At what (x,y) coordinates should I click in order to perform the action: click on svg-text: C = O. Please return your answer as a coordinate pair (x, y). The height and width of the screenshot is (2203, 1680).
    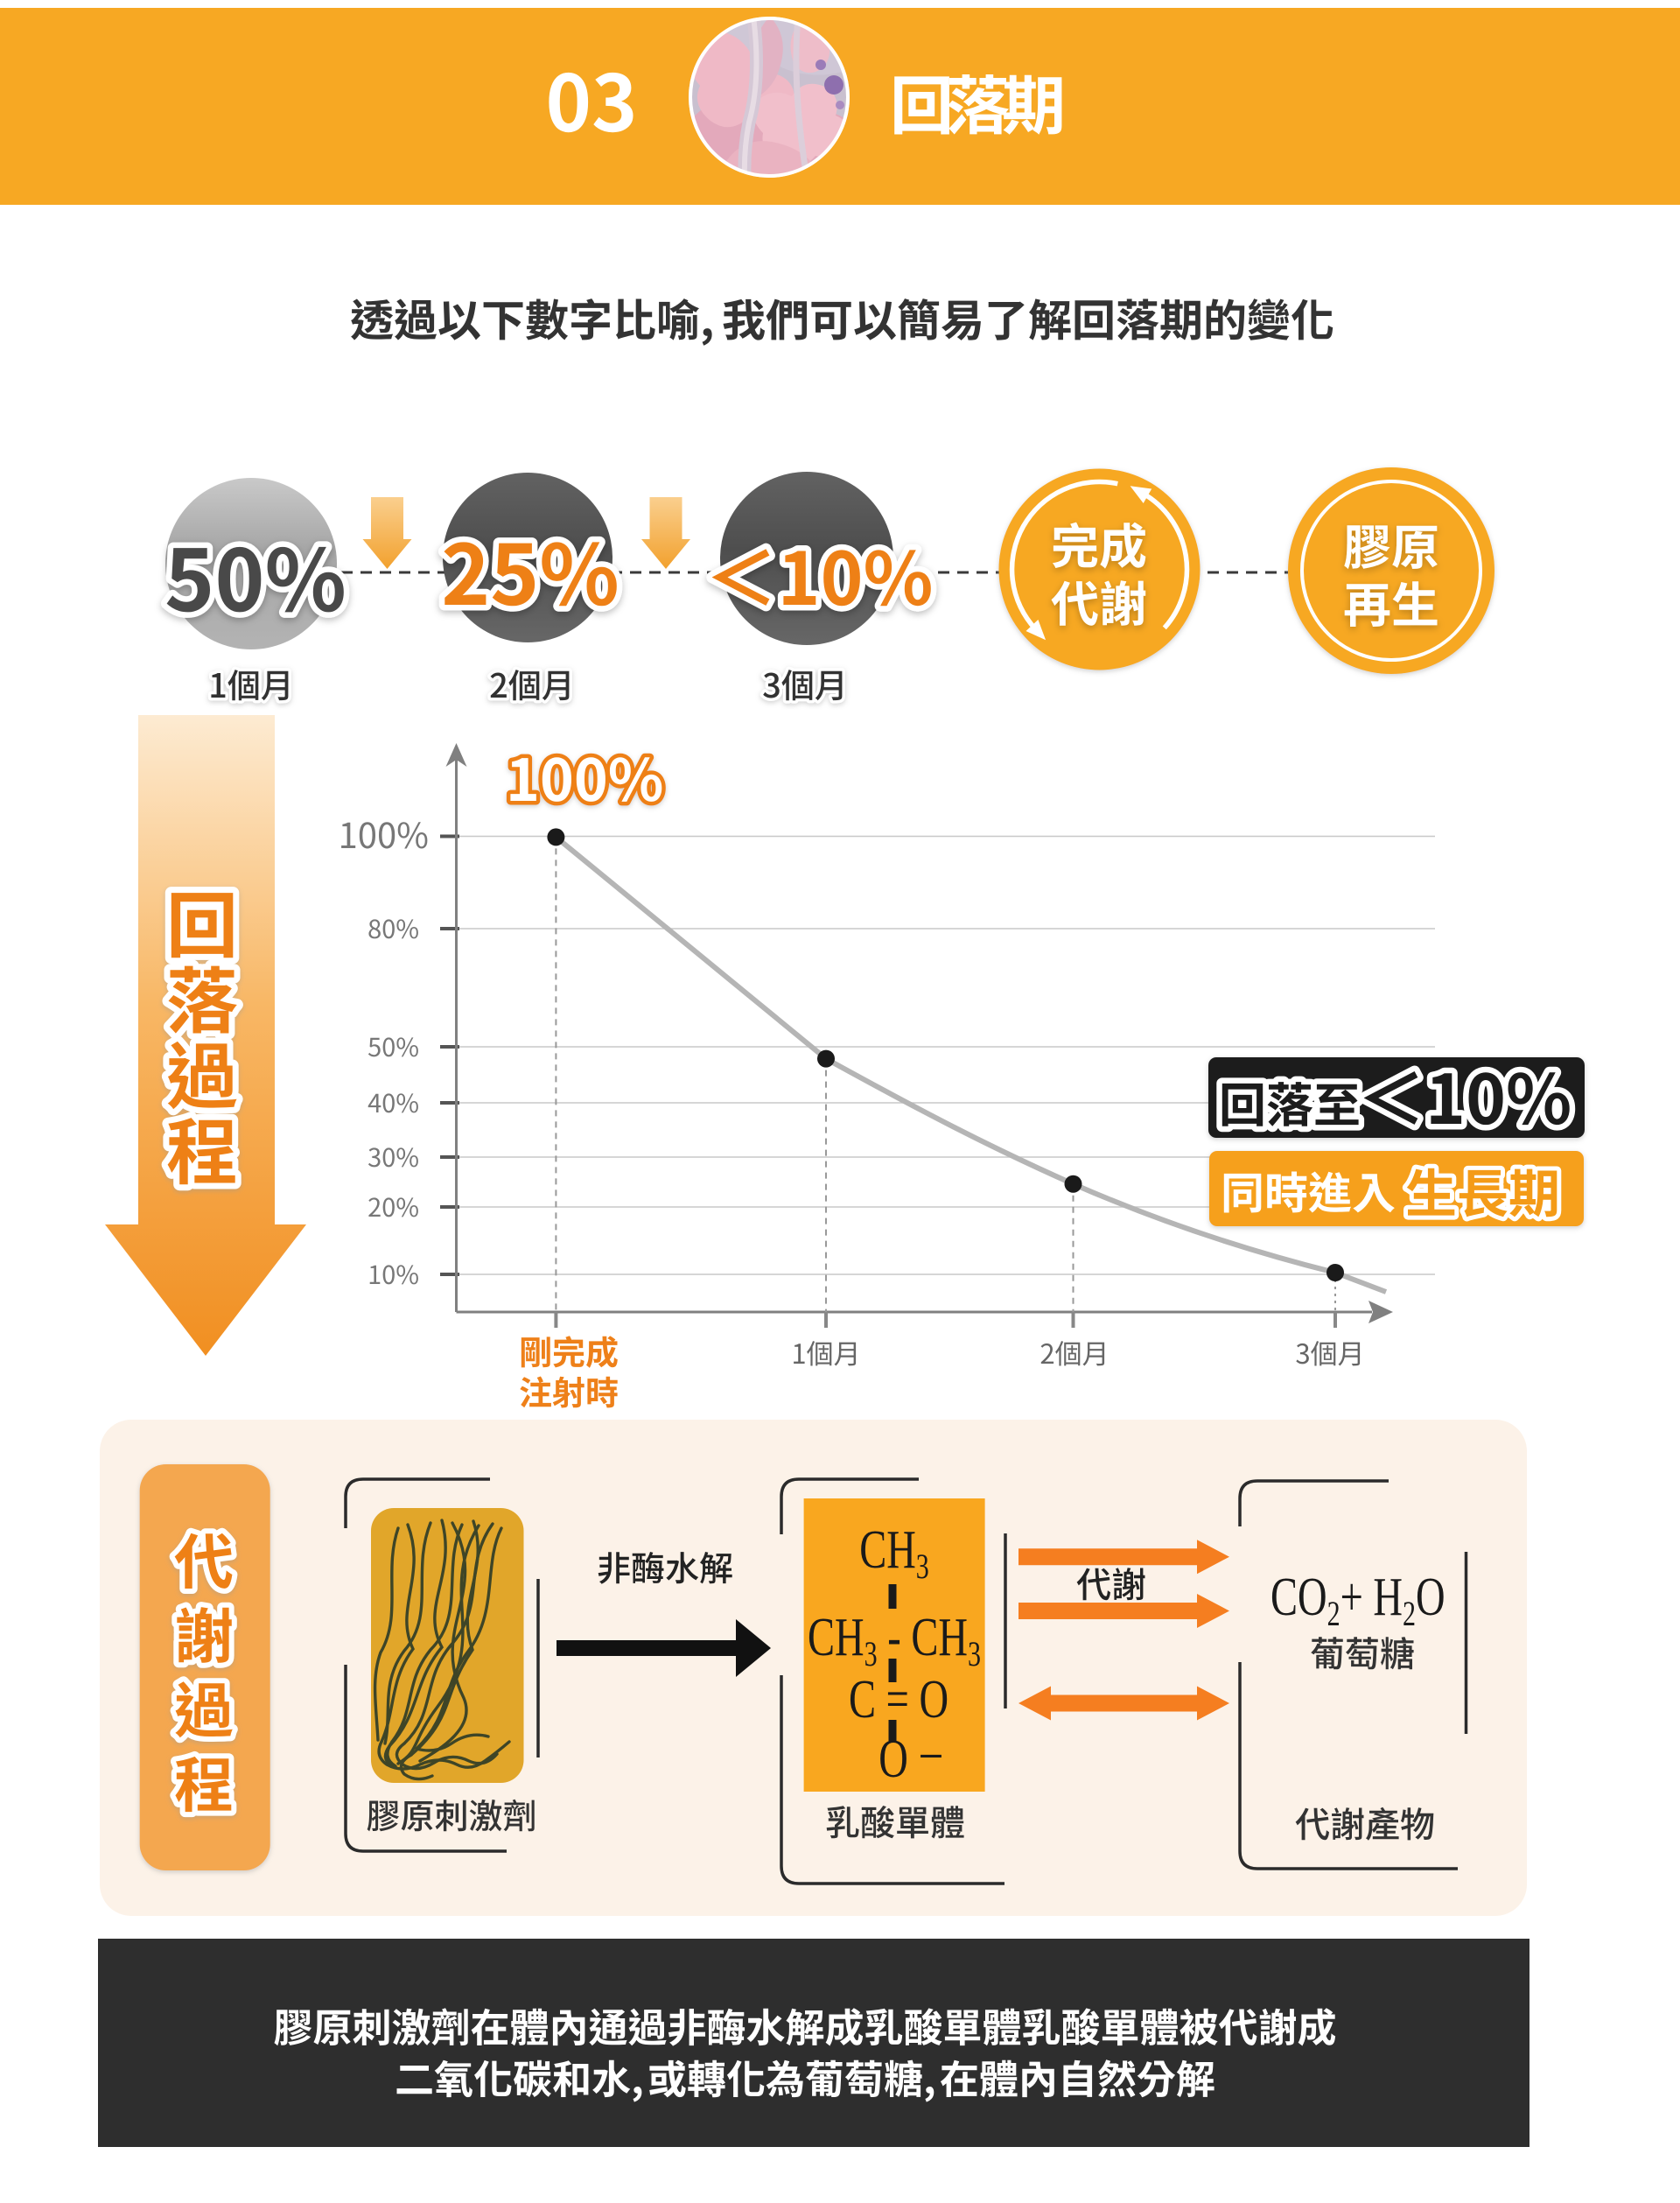
    Looking at the image, I should click on (898, 1699).